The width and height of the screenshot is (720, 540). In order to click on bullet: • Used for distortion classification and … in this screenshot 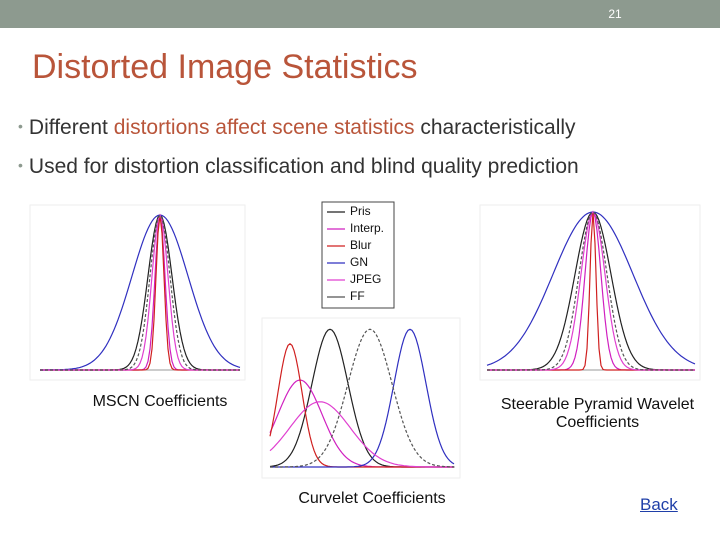, I will do `click(298, 166)`.